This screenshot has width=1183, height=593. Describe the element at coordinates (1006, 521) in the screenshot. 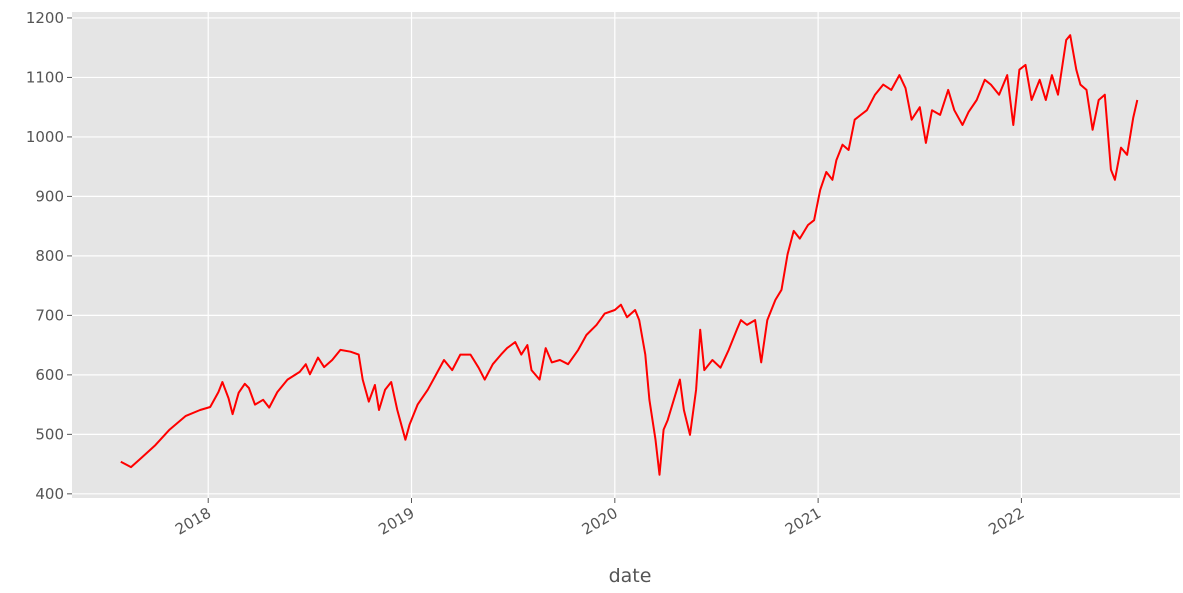

I see `x-tick-label: 2022` at that location.